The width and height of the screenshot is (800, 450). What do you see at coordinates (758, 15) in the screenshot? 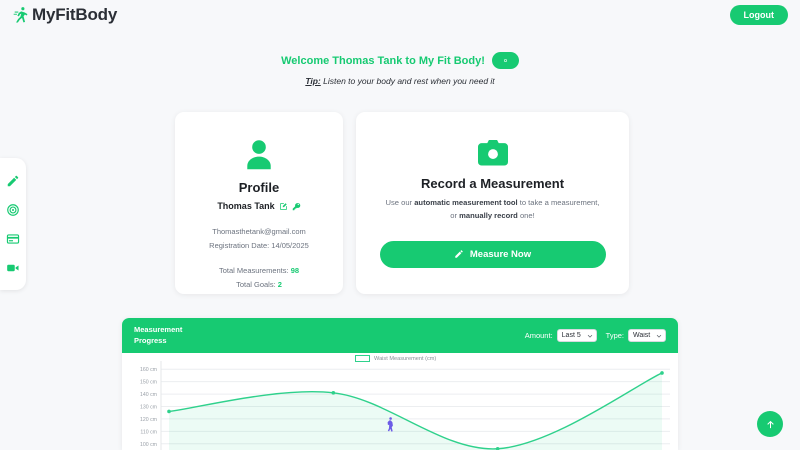
I see `logout-button: Logout` at bounding box center [758, 15].